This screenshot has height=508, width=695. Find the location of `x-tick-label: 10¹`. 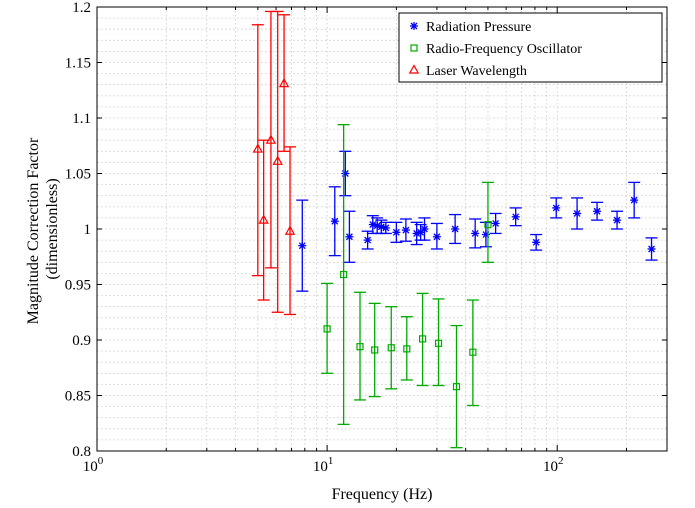

x-tick-label: 10¹ is located at coordinates (323, 465).